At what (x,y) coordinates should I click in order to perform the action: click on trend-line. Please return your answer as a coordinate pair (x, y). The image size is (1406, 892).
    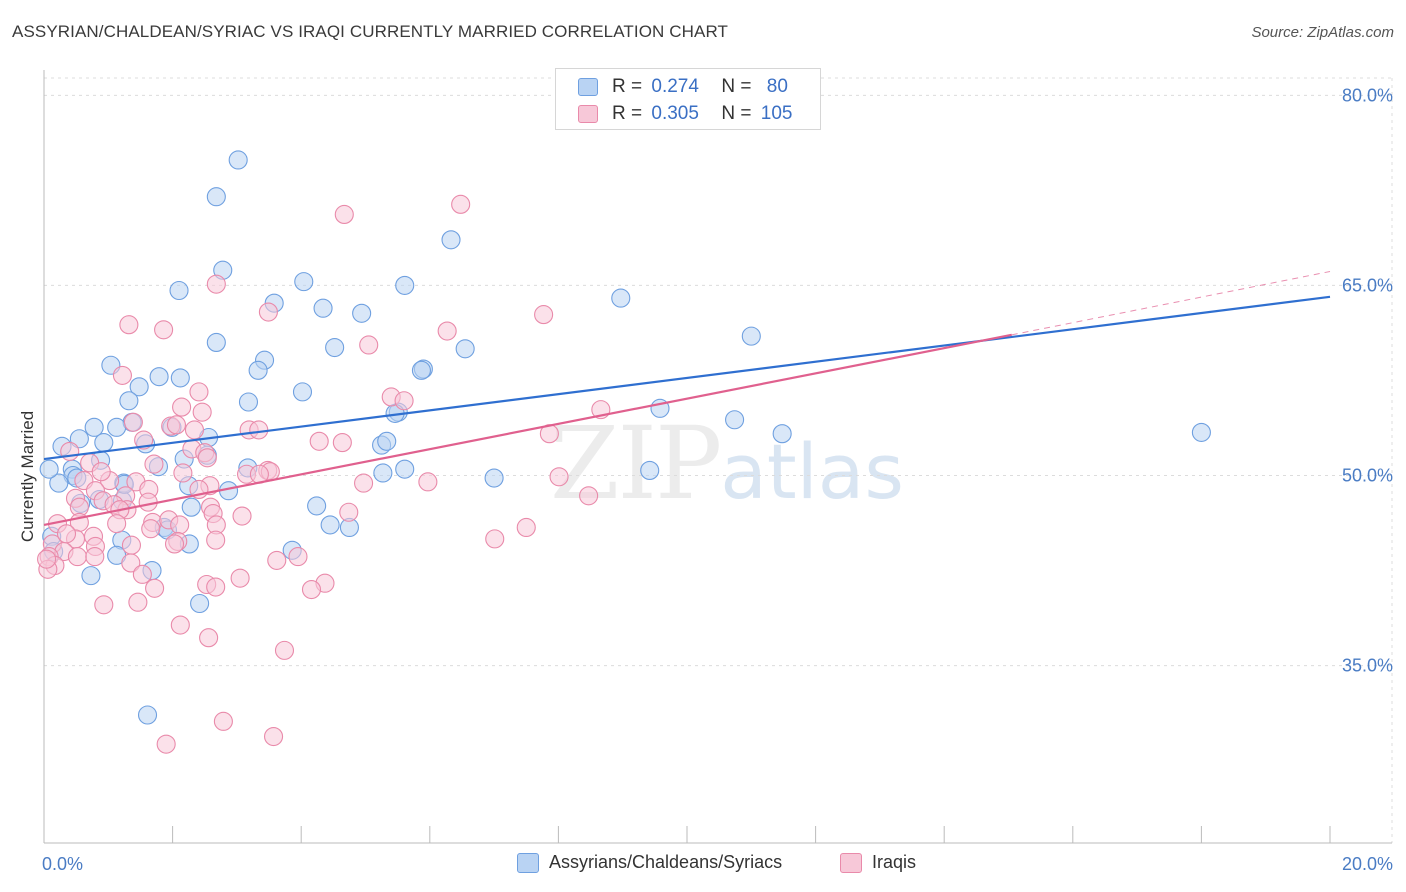
    Looking at the image, I should click on (527, 430).